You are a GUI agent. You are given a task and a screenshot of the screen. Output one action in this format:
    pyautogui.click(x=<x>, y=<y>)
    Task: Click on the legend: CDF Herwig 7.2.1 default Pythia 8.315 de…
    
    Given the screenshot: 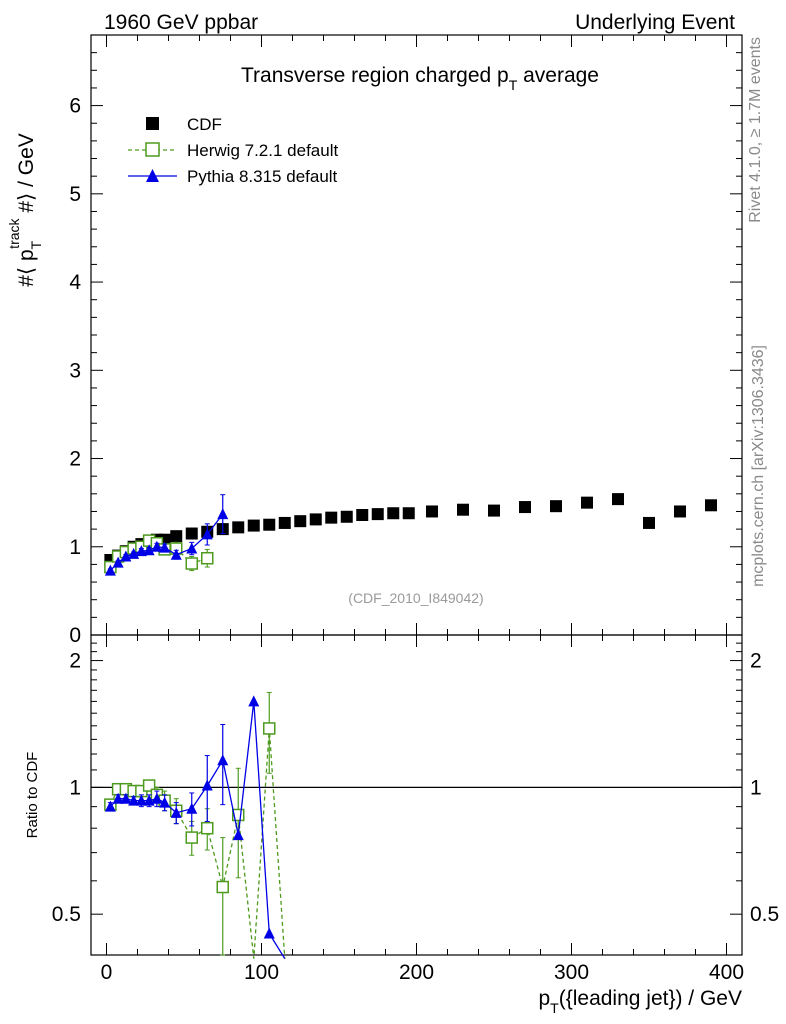 What is the action you would take?
    pyautogui.click(x=233, y=150)
    